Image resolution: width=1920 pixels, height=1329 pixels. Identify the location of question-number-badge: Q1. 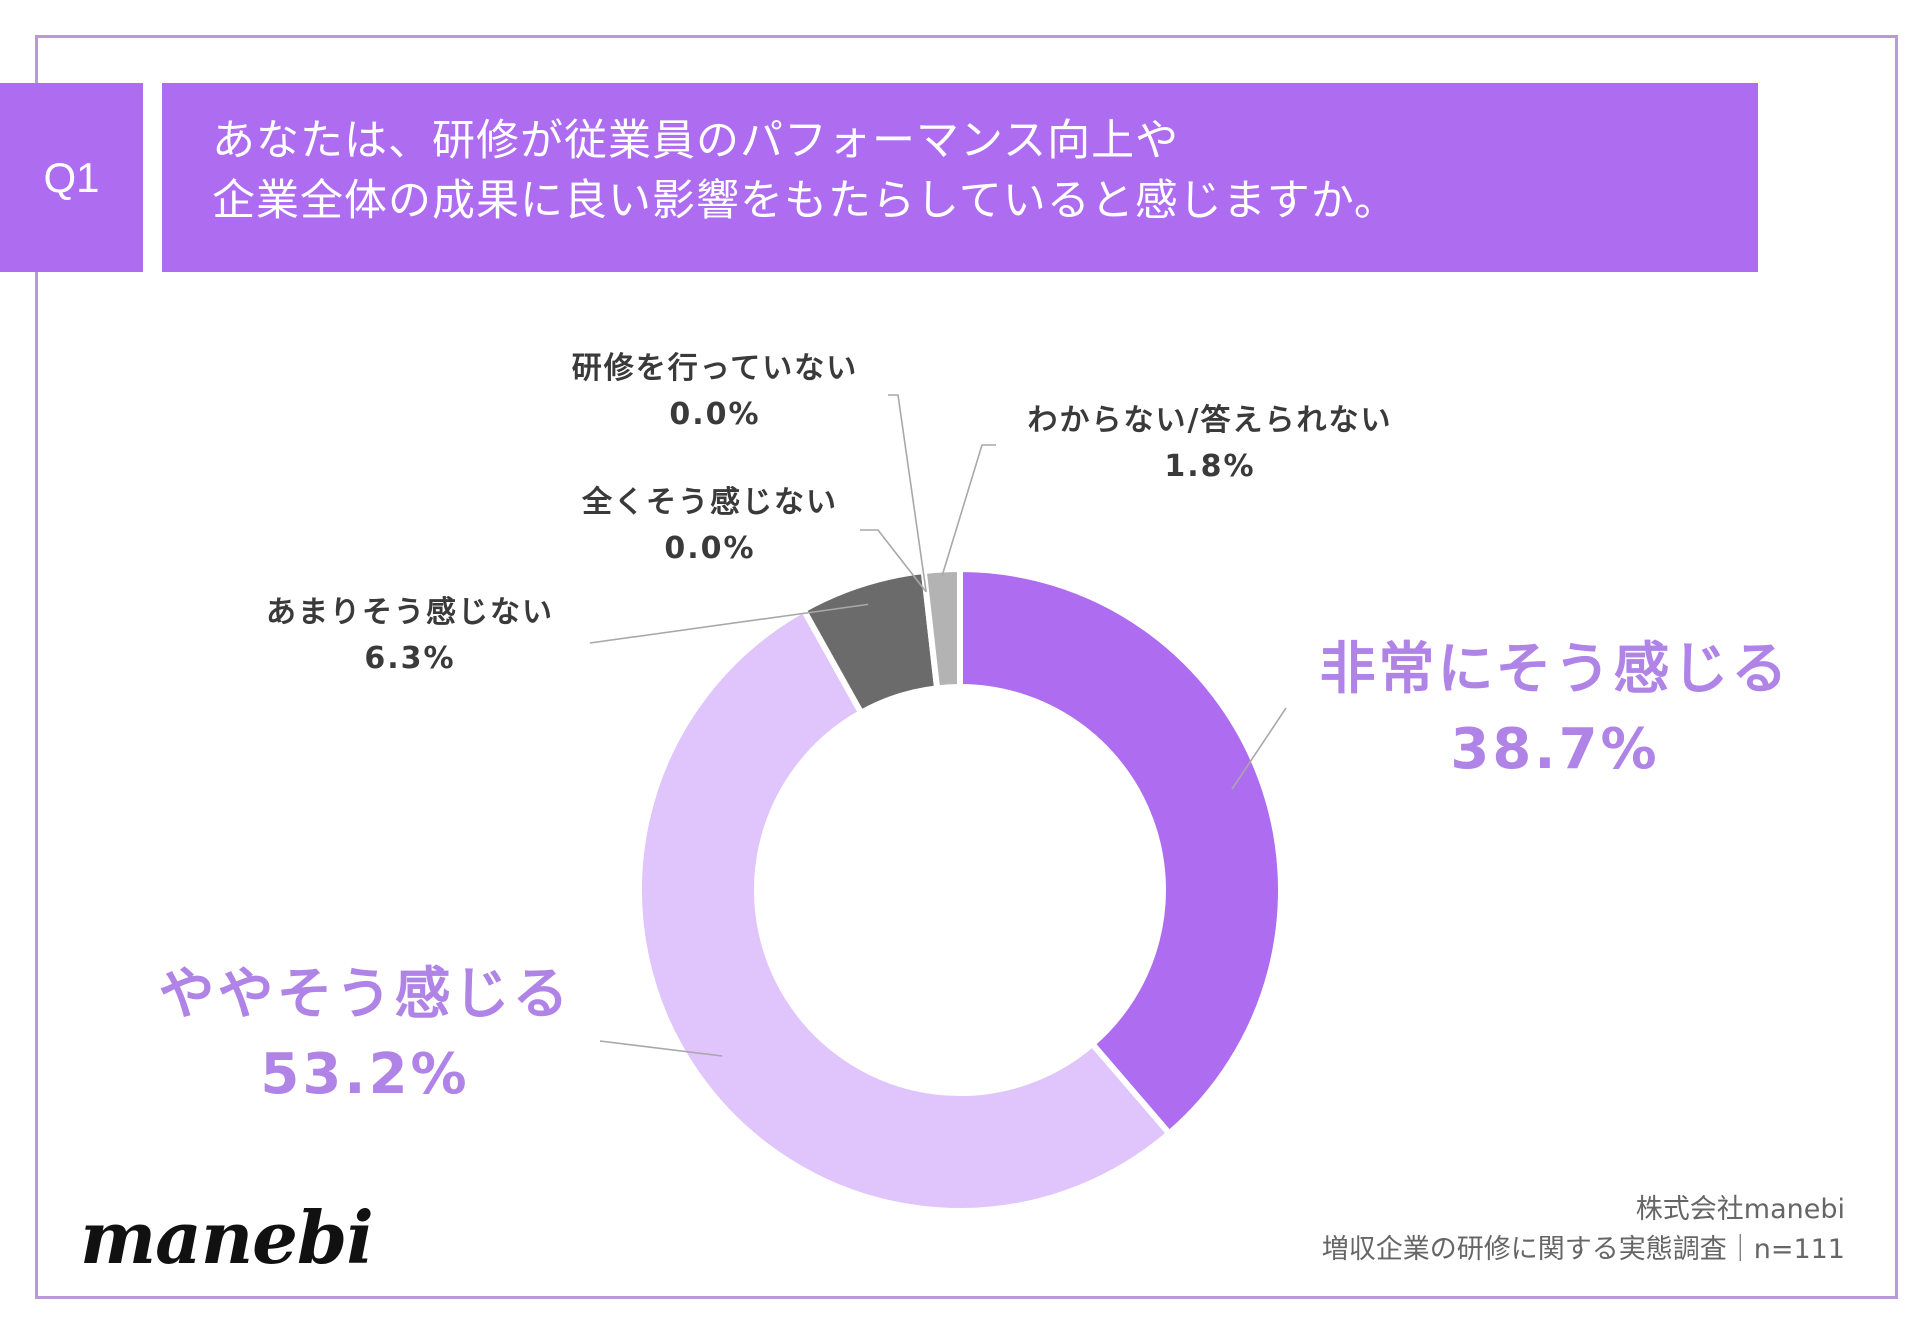
(71, 177).